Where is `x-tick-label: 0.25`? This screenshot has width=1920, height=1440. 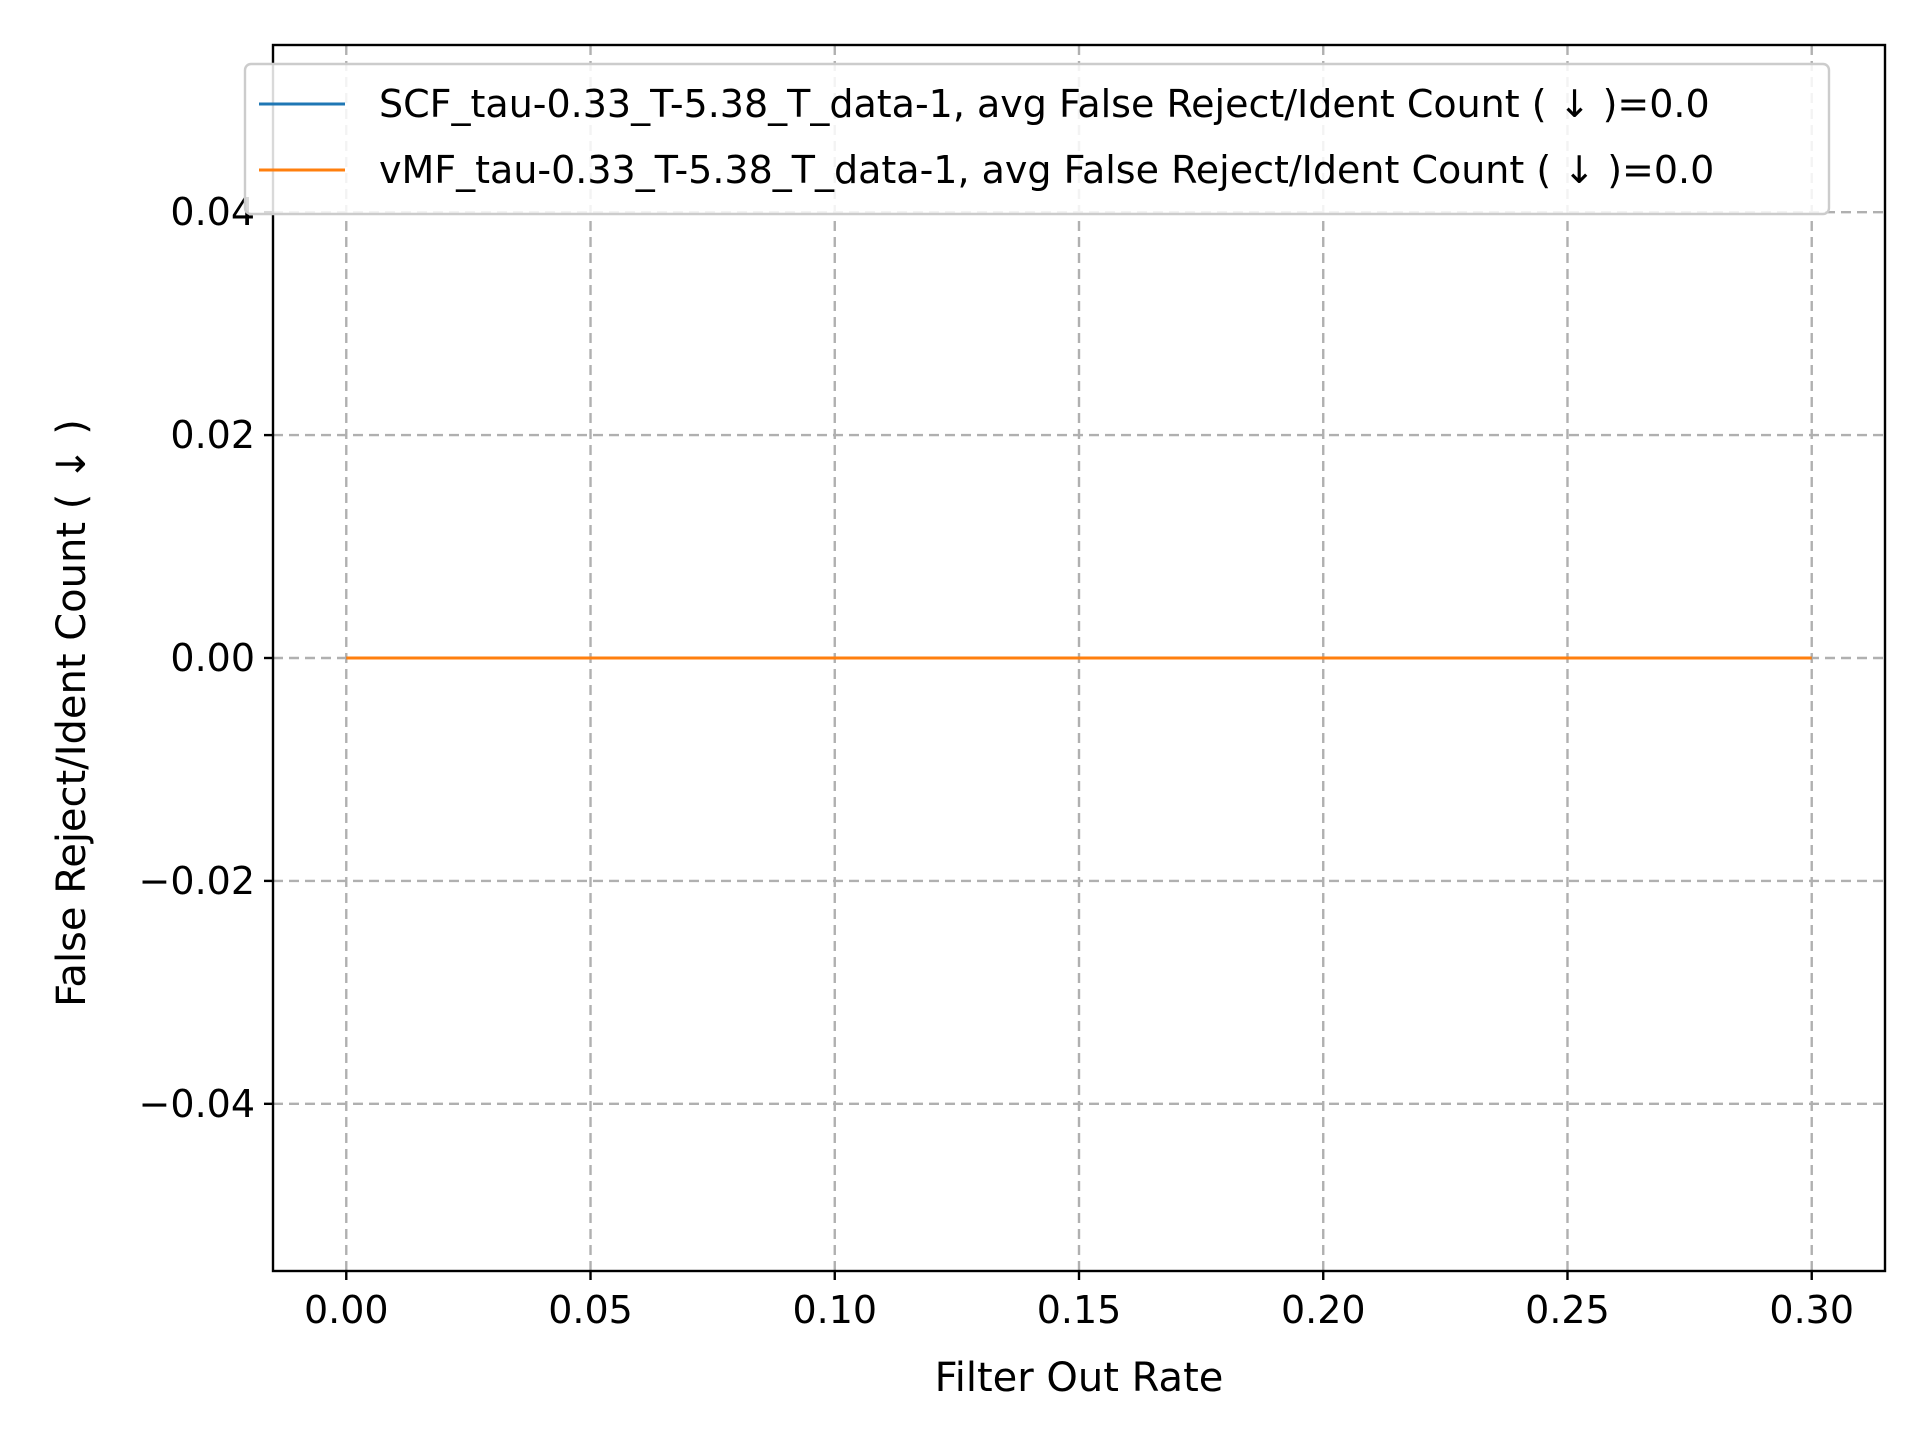
x-tick-label: 0.25 is located at coordinates (1567, 1310).